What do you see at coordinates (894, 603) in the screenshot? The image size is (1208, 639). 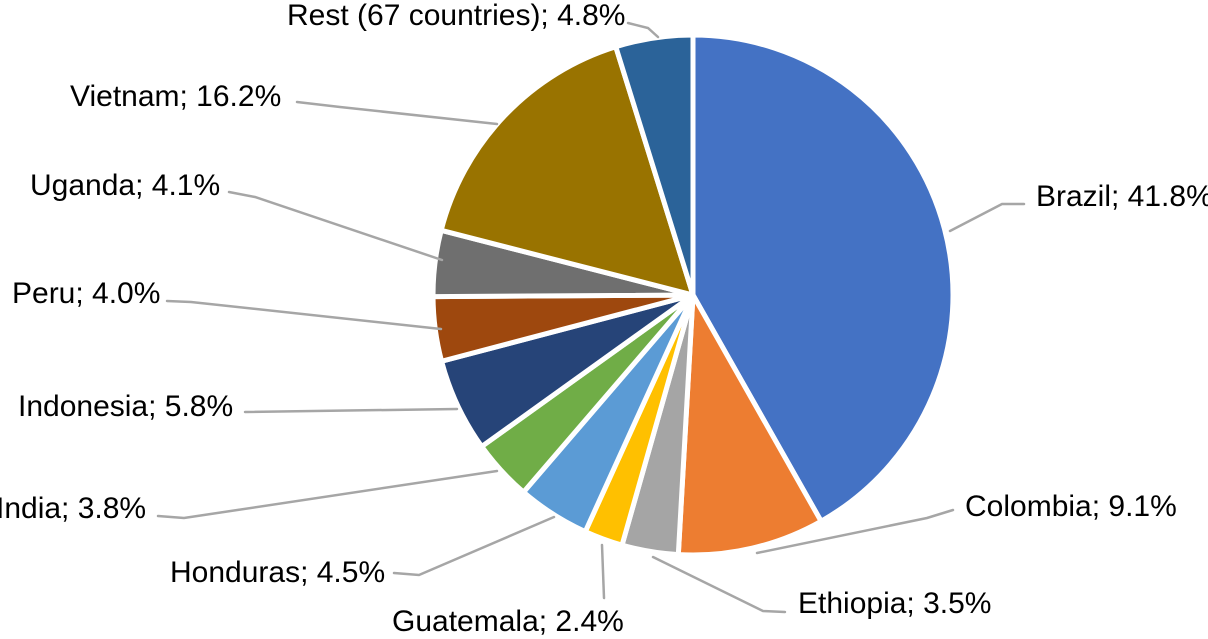 I see `slice-label-ethiopia: Ethiopia; 3.5%` at bounding box center [894, 603].